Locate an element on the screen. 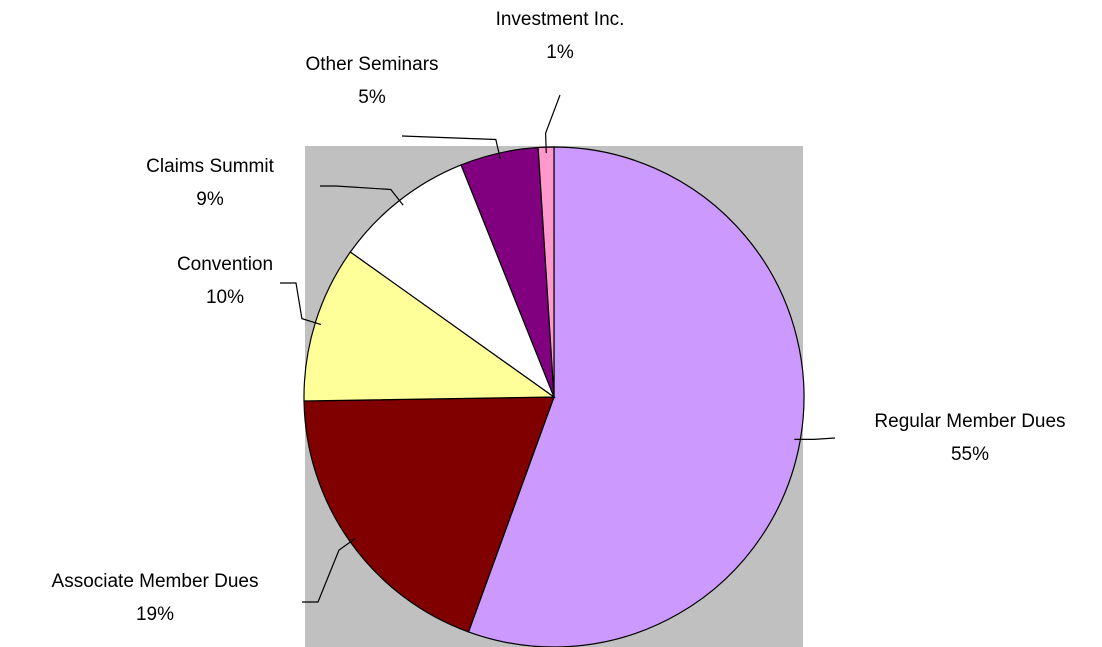 This screenshot has height=647, width=1102. slice-label: Claims Summit is located at coordinates (210, 166).